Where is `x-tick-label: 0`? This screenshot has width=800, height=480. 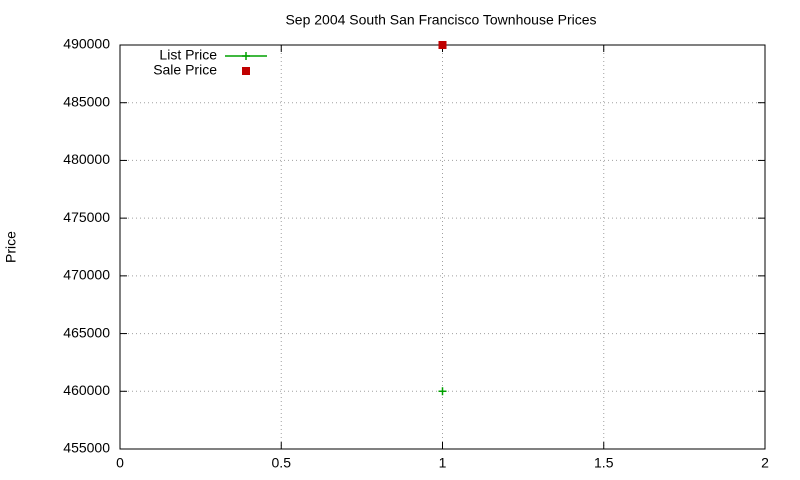
x-tick-label: 0 is located at coordinates (120, 463).